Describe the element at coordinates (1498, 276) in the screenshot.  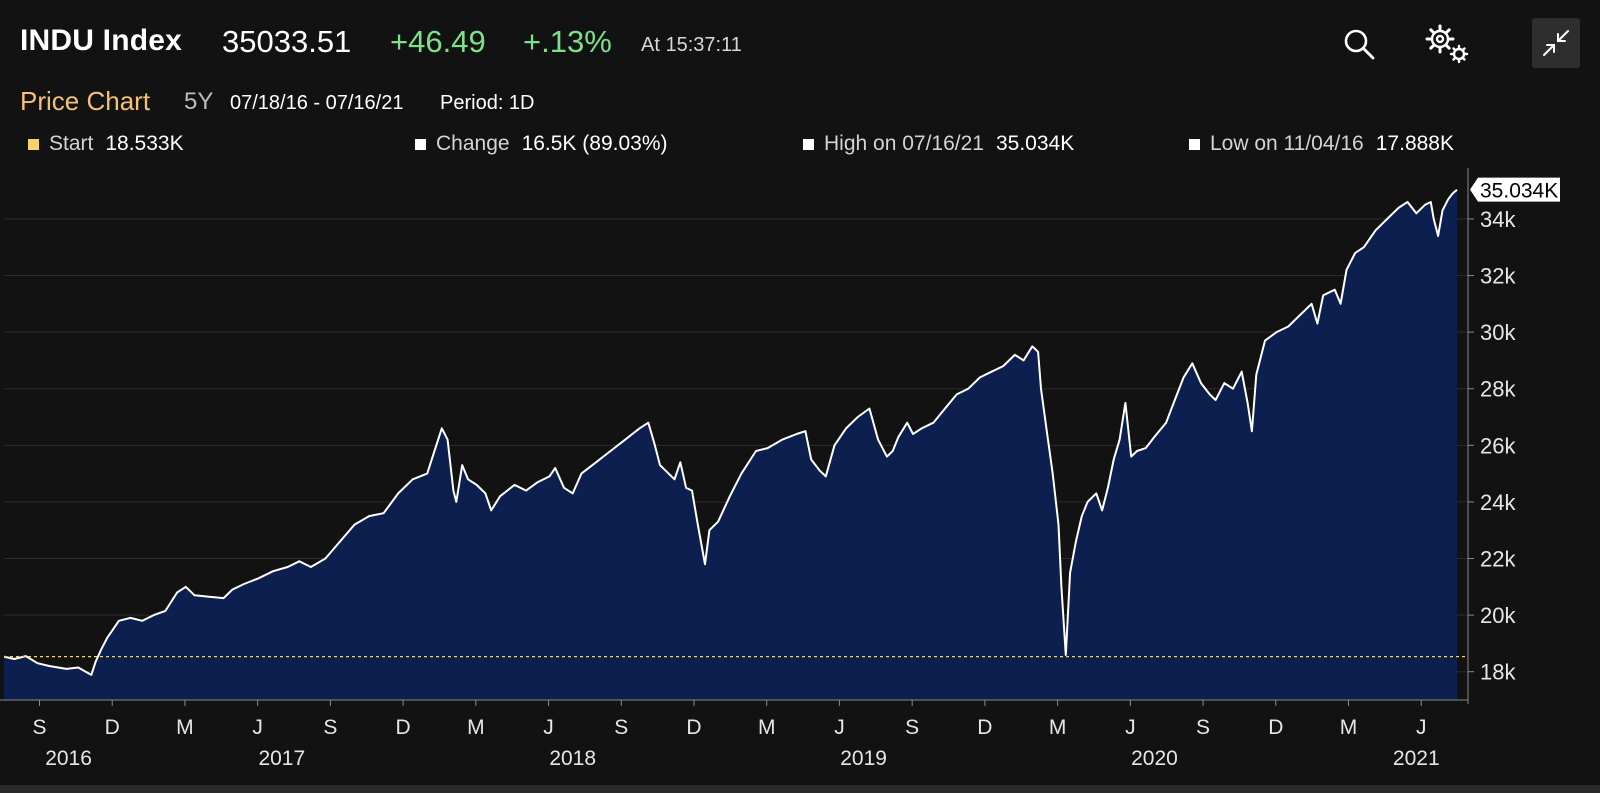
I see `y-tick-label: 32k` at that location.